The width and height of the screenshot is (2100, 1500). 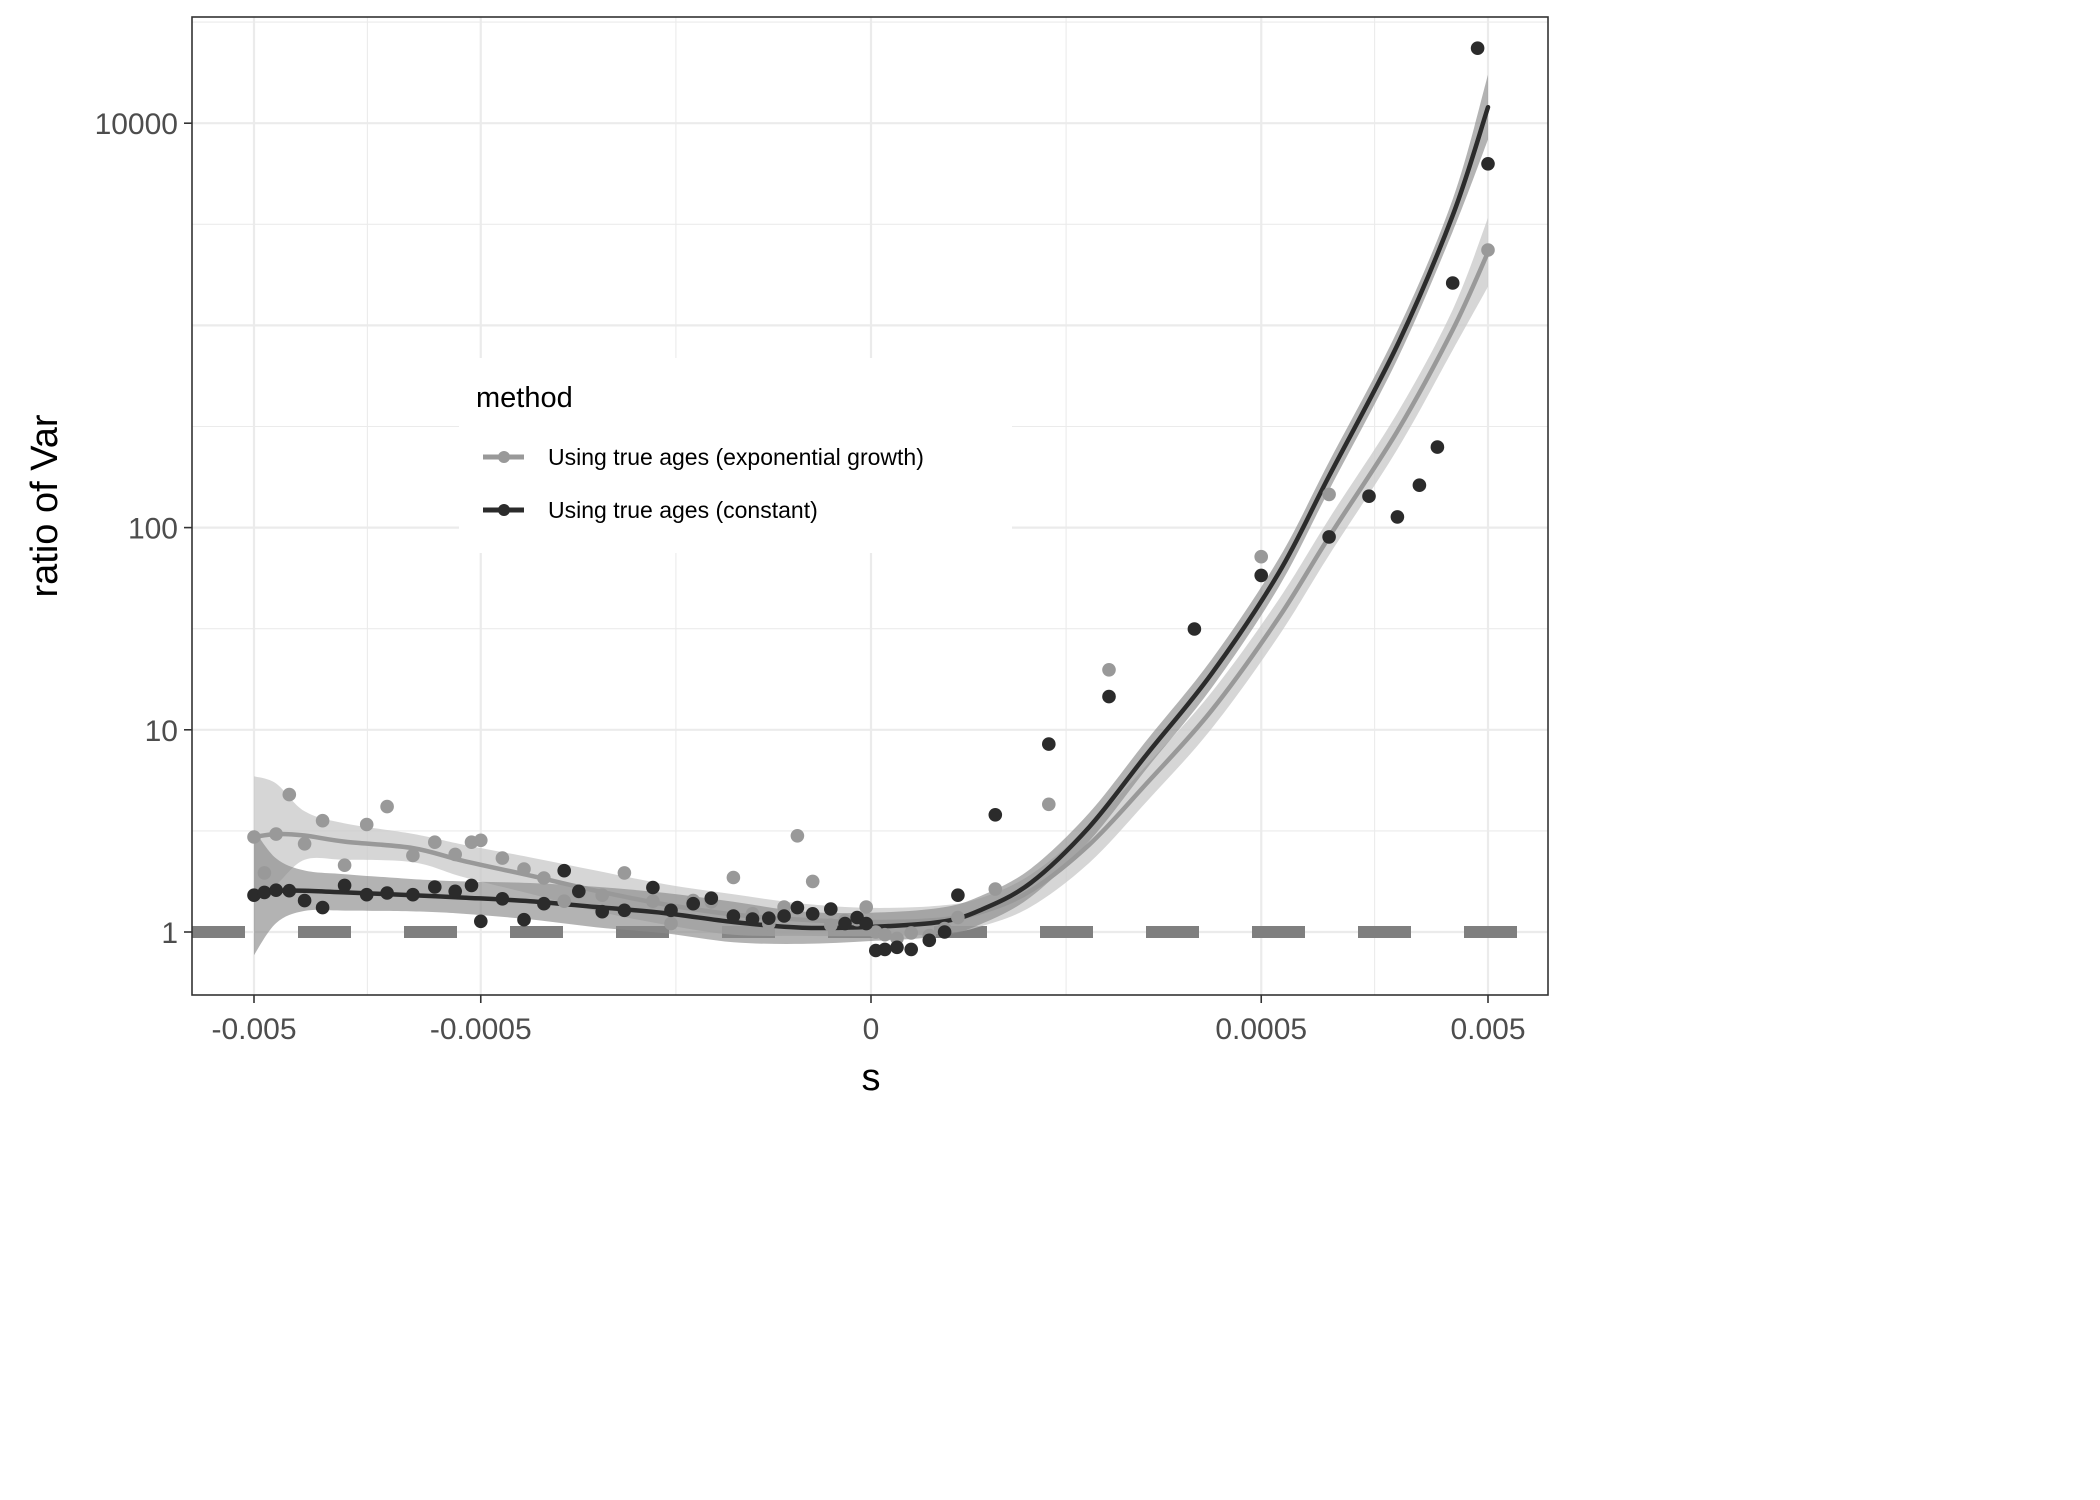 What do you see at coordinates (136, 124) in the screenshot?
I see `y-tick-label: 10000` at bounding box center [136, 124].